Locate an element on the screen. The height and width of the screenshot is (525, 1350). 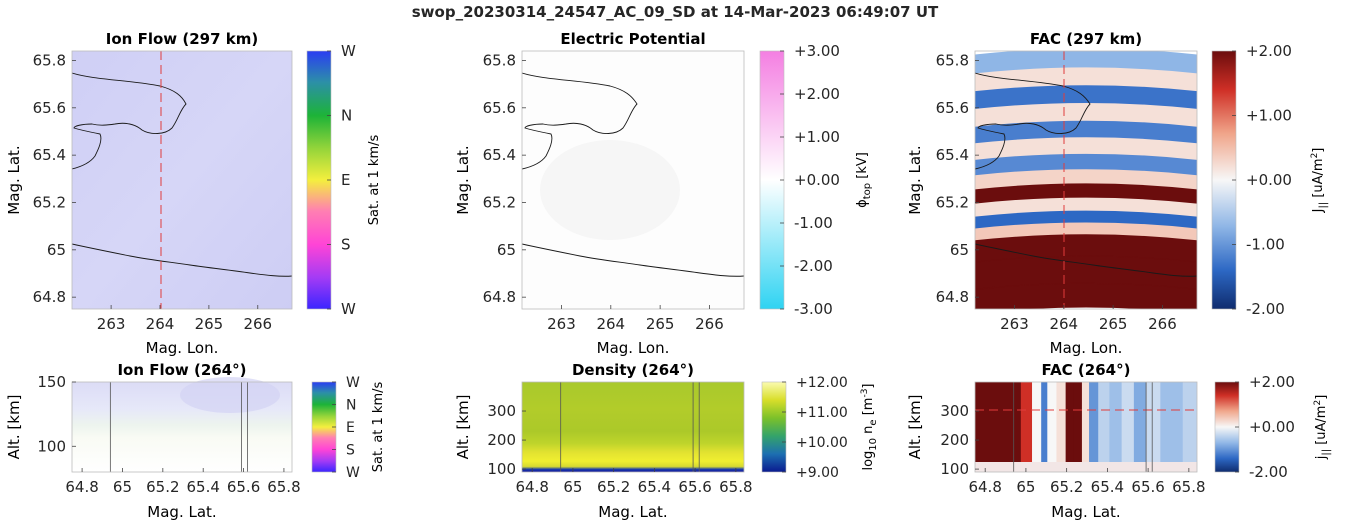
electric-potential-map-ylabel: Mag. Lat. is located at coordinates (463, 179).